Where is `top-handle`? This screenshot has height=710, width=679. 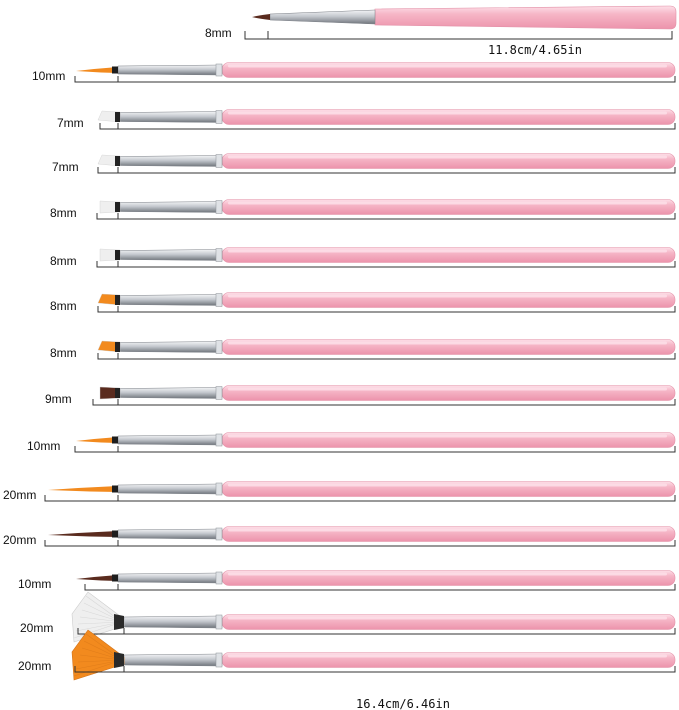 top-handle is located at coordinates (525, 17).